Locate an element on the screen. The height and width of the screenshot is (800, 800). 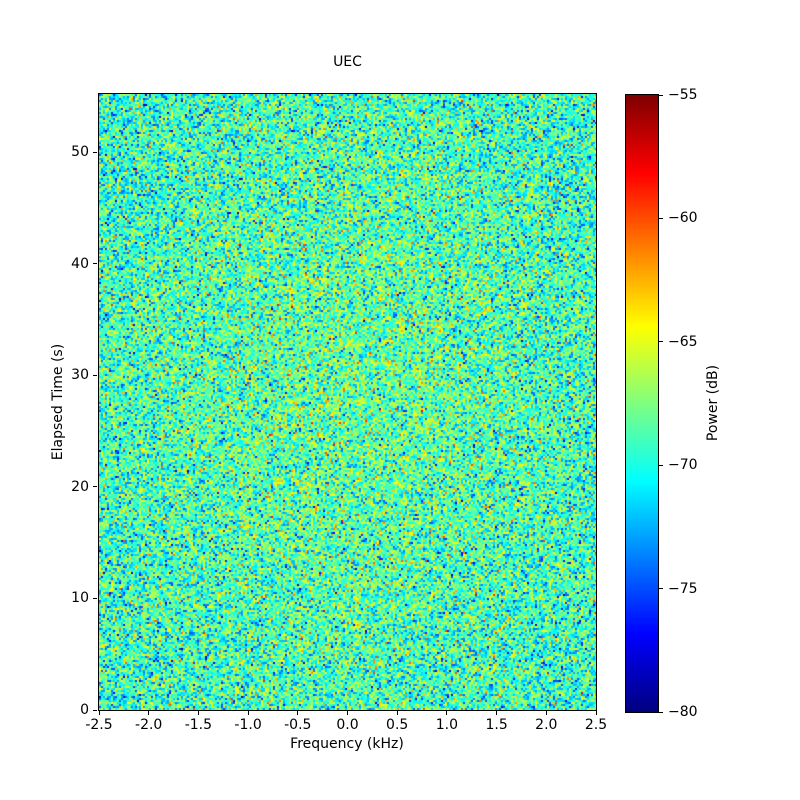
colorbar-tick-label: −80 is located at coordinates (683, 712).